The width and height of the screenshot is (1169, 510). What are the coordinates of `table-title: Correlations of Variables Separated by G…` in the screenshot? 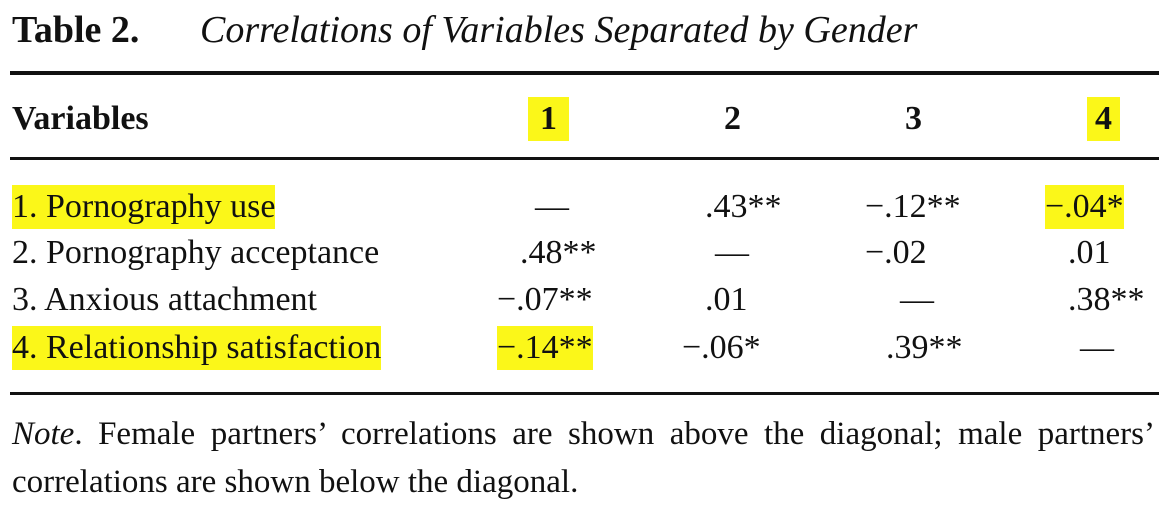 It's located at (559, 30).